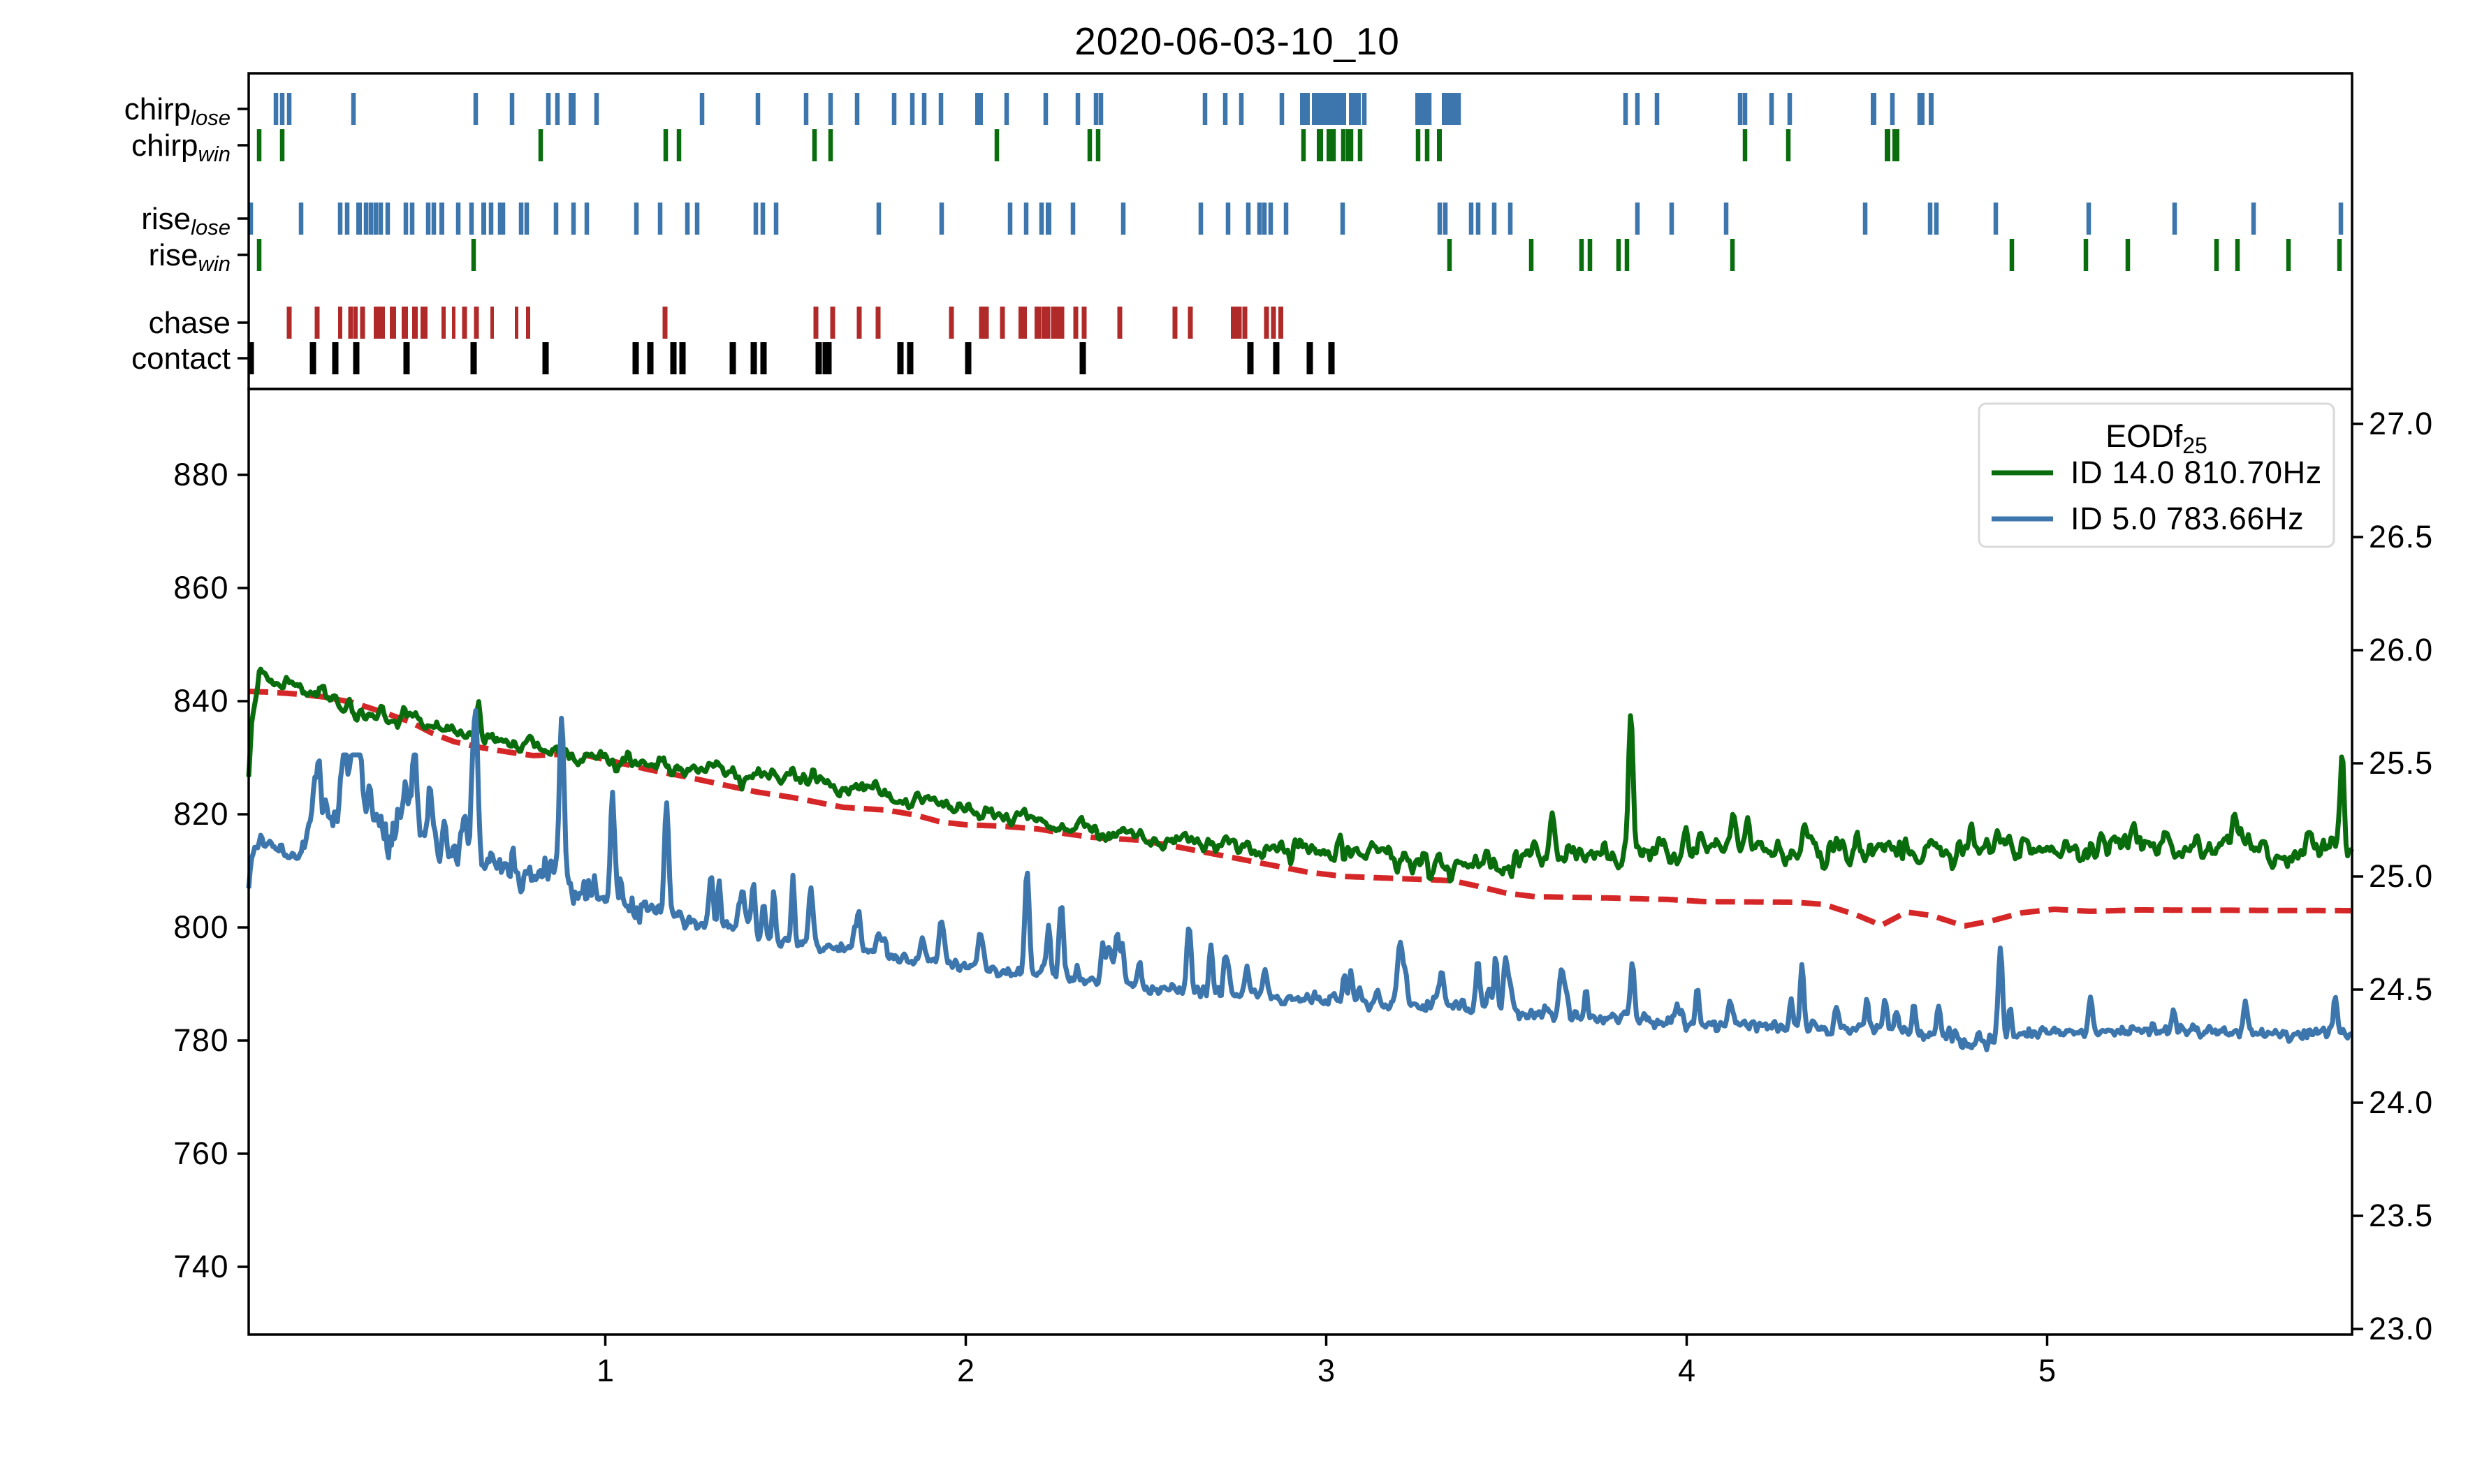  I want to click on svg-text: 5, so click(2047, 1370).